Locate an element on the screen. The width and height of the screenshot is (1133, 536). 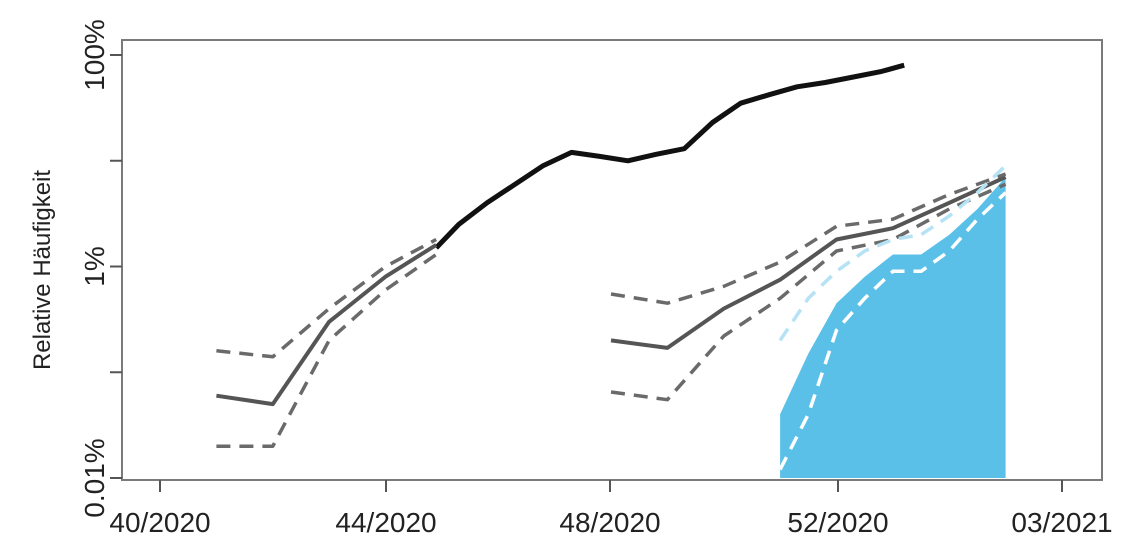
fill-outer-band-line is located at coordinates (892, 253).